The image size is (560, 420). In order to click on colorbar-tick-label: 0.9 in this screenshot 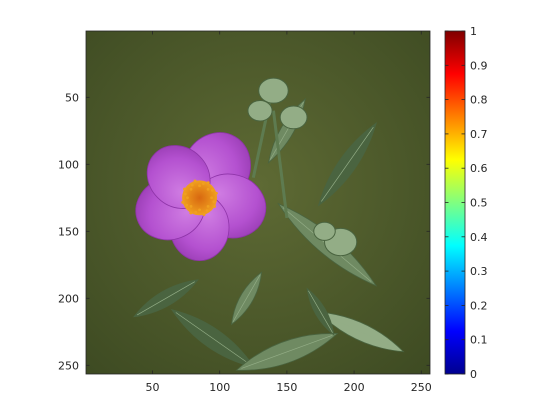, I will do `click(479, 65)`.